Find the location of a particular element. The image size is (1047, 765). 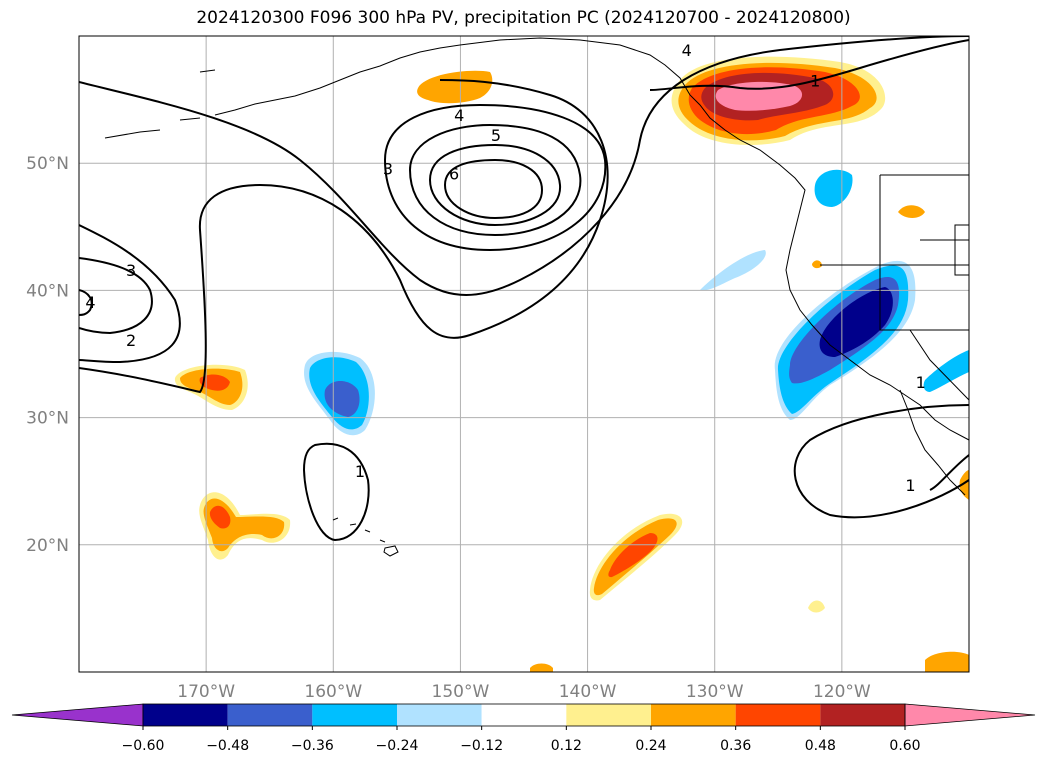

colorbar-outline is located at coordinates (524, 715).